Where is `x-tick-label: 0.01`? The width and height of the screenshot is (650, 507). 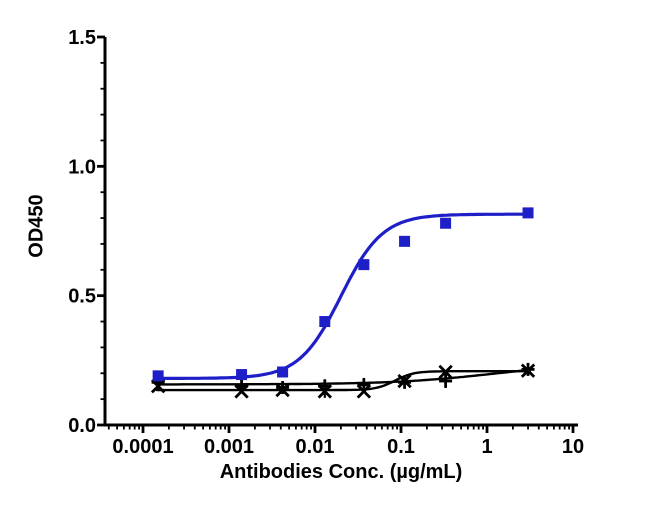
x-tick-label: 0.01 is located at coordinates (315, 447).